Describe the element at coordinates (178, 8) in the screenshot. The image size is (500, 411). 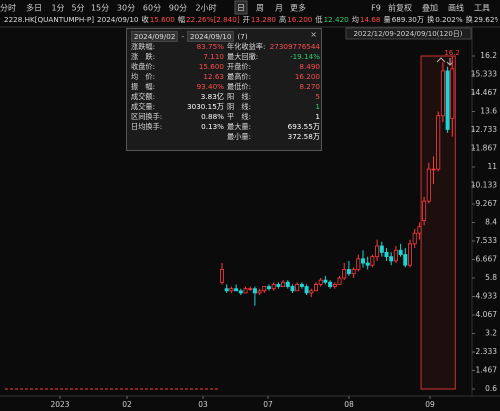
I see `tab: 90分` at that location.